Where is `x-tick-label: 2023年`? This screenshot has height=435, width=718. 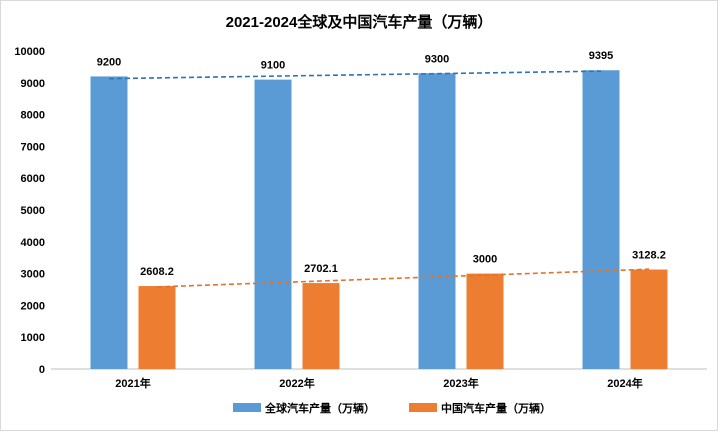 x-tick-label: 2023年 is located at coordinates (460, 383).